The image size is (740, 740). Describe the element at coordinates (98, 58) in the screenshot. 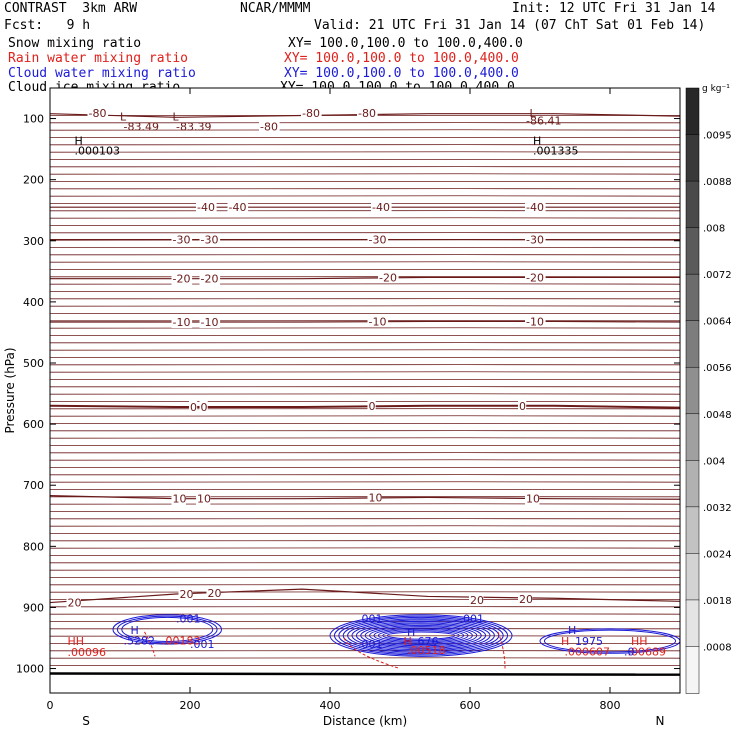

I see `field-rain-name: Rain water mixing ratio` at that location.